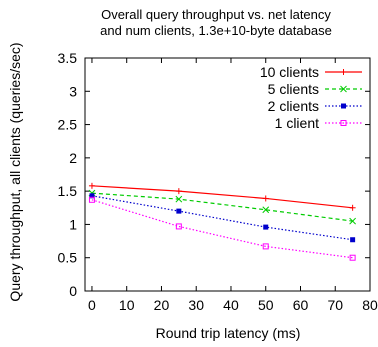 Image resolution: width=378 pixels, height=347 pixels. I want to click on y-tick-label: 2.5, so click(68, 125).